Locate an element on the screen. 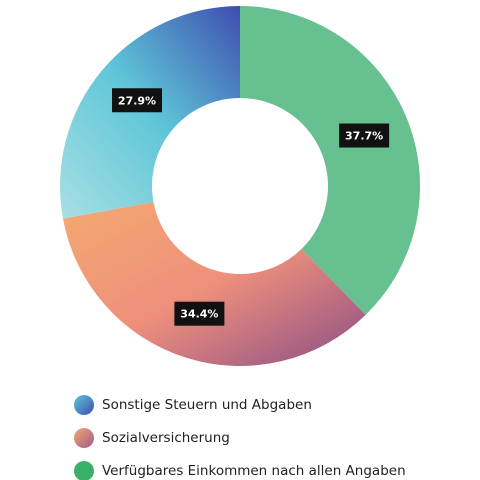 Image resolution: width=480 pixels, height=480 pixels. legend-label-sonstige-steuern: Sonstige Steuern und Abgaben is located at coordinates (207, 404).